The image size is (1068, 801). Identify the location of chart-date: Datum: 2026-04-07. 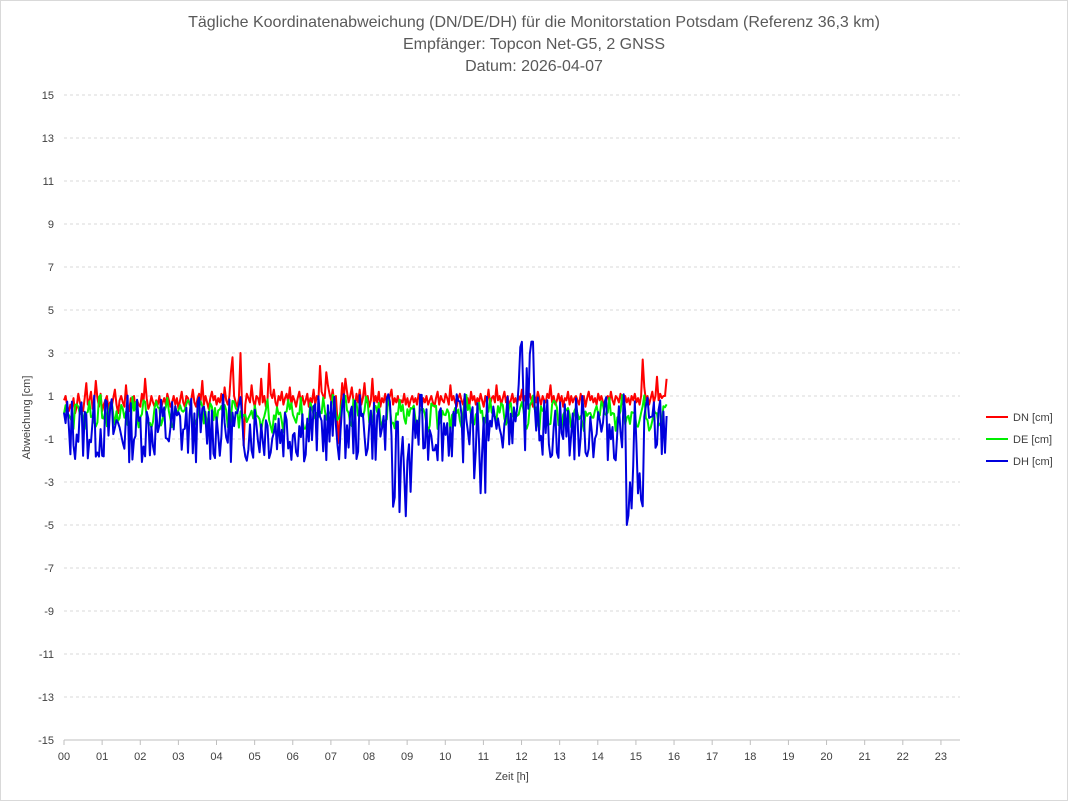
(534, 66).